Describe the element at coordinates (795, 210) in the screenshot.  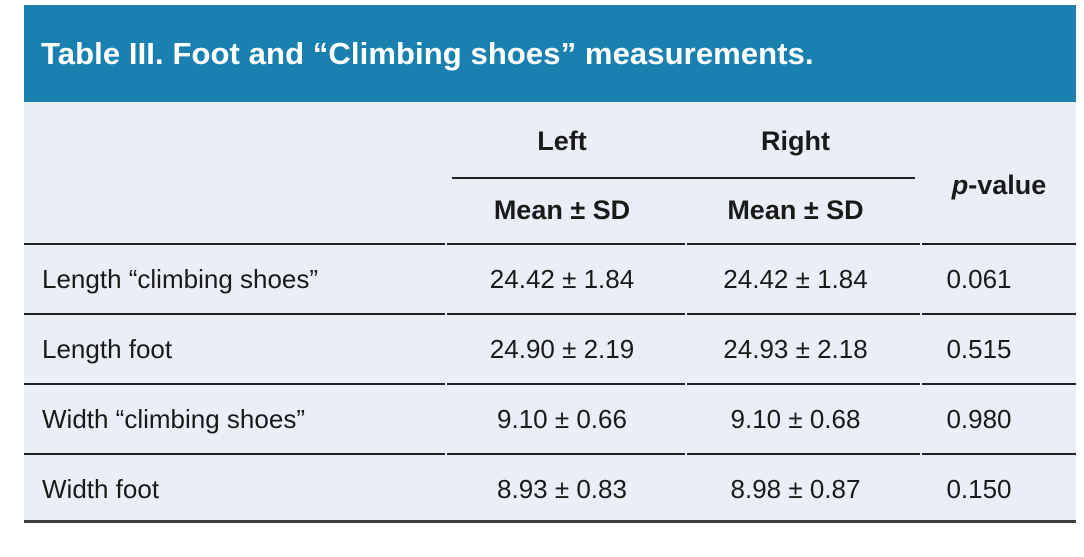
I see `subheader-mean-sd-right: Mean ± SD` at that location.